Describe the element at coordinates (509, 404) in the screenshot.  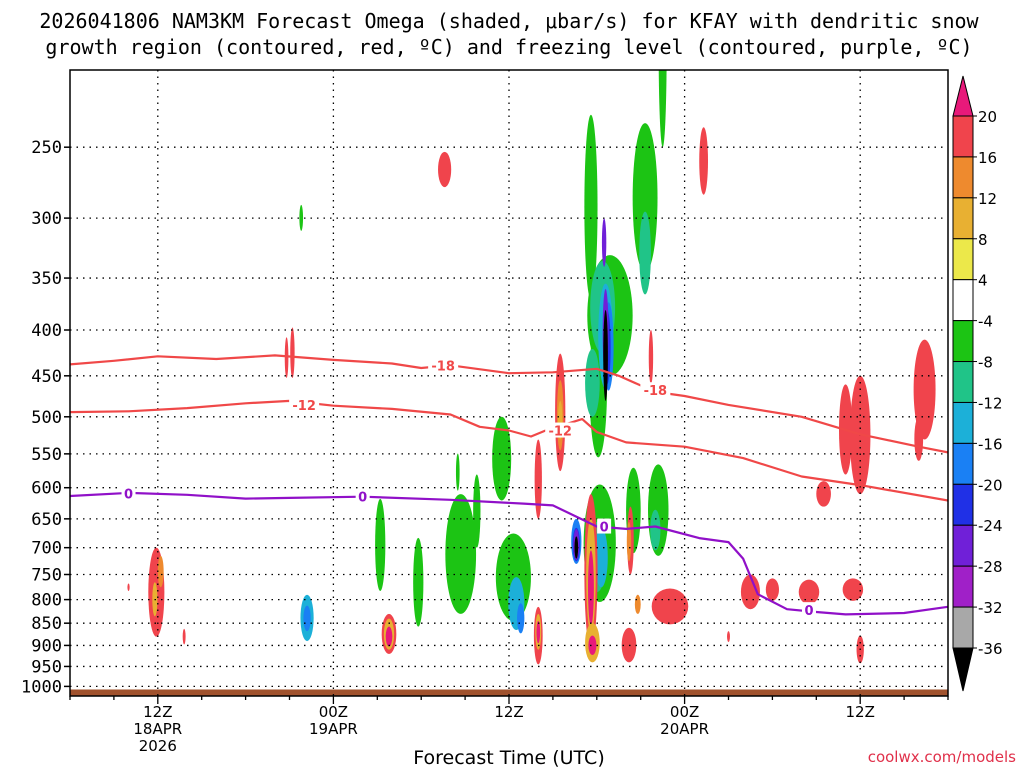
I see `dendritic-contour` at that location.